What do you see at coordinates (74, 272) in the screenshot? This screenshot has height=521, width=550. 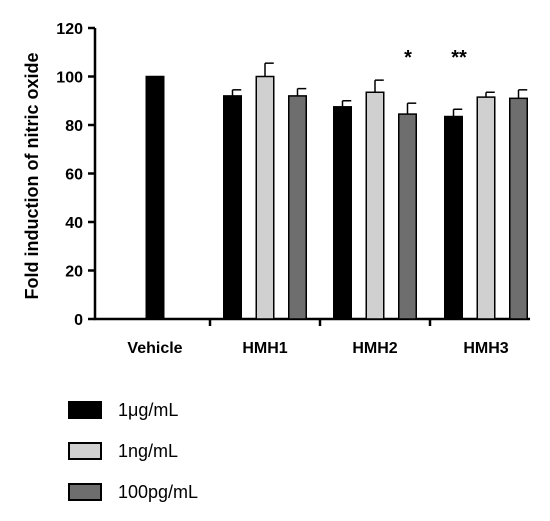 I see `y-tick-label: 20` at bounding box center [74, 272].